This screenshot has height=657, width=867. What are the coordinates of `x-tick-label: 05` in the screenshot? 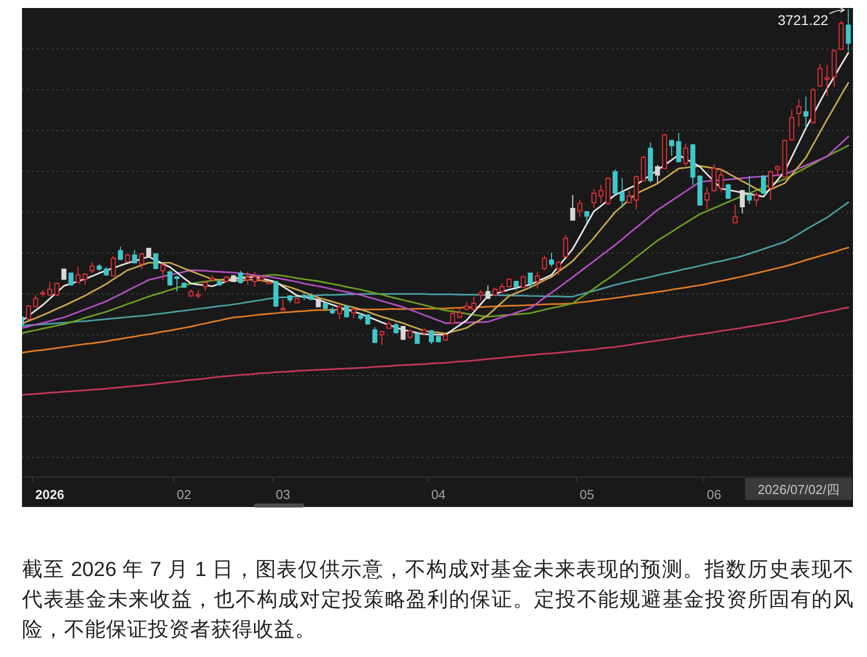 It's located at (587, 494).